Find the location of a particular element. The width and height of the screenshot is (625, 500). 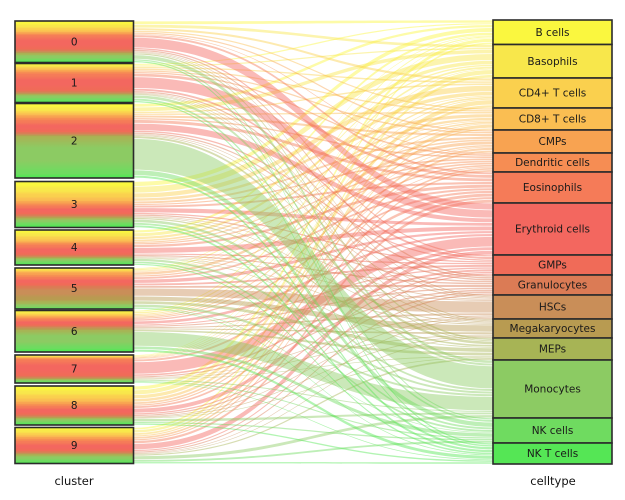

cluster-node-label: 0 is located at coordinates (74, 42).